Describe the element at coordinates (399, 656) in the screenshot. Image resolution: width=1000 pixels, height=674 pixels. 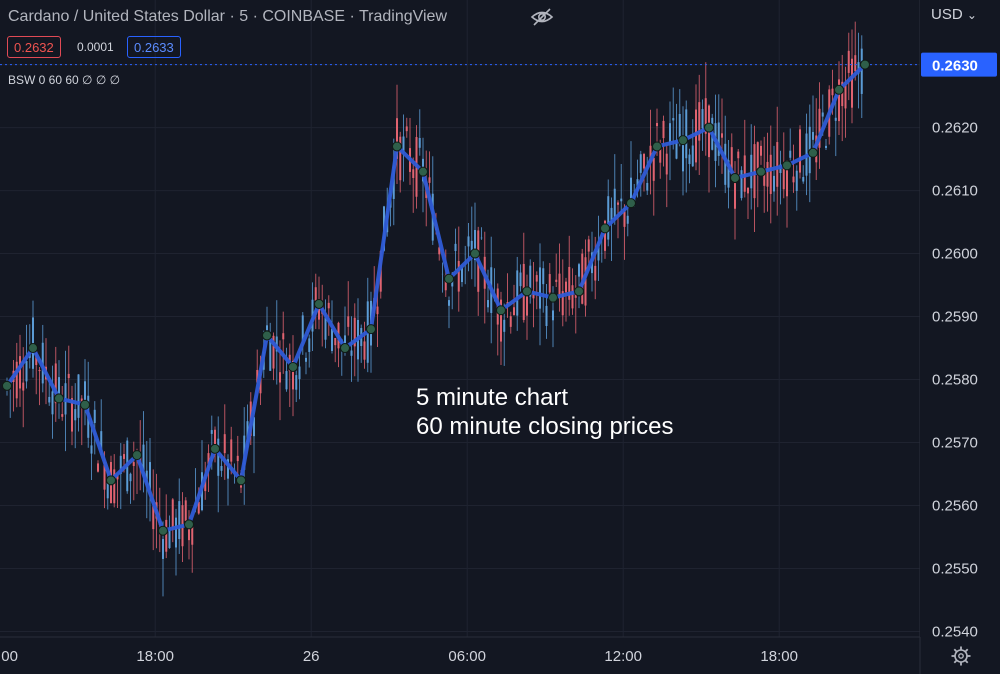
I see `time-axis: 12:00 18:00 26 06:00 12:00 18:00` at that location.